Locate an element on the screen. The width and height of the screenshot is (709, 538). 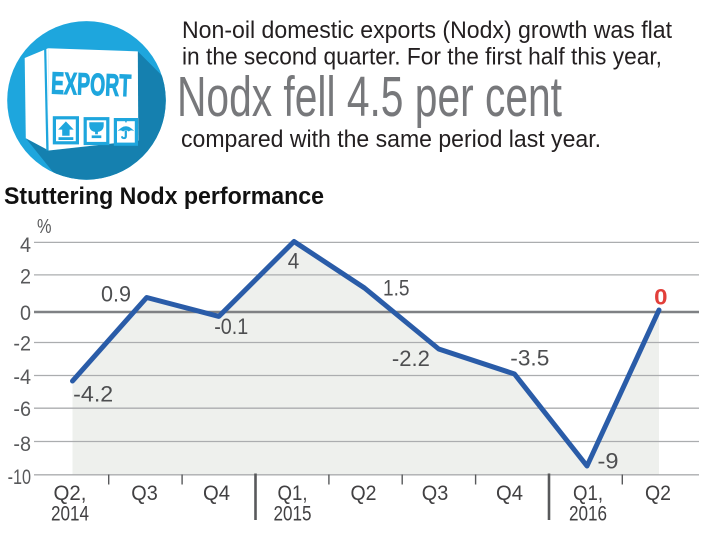
svg-text: -2.2 is located at coordinates (411, 358).